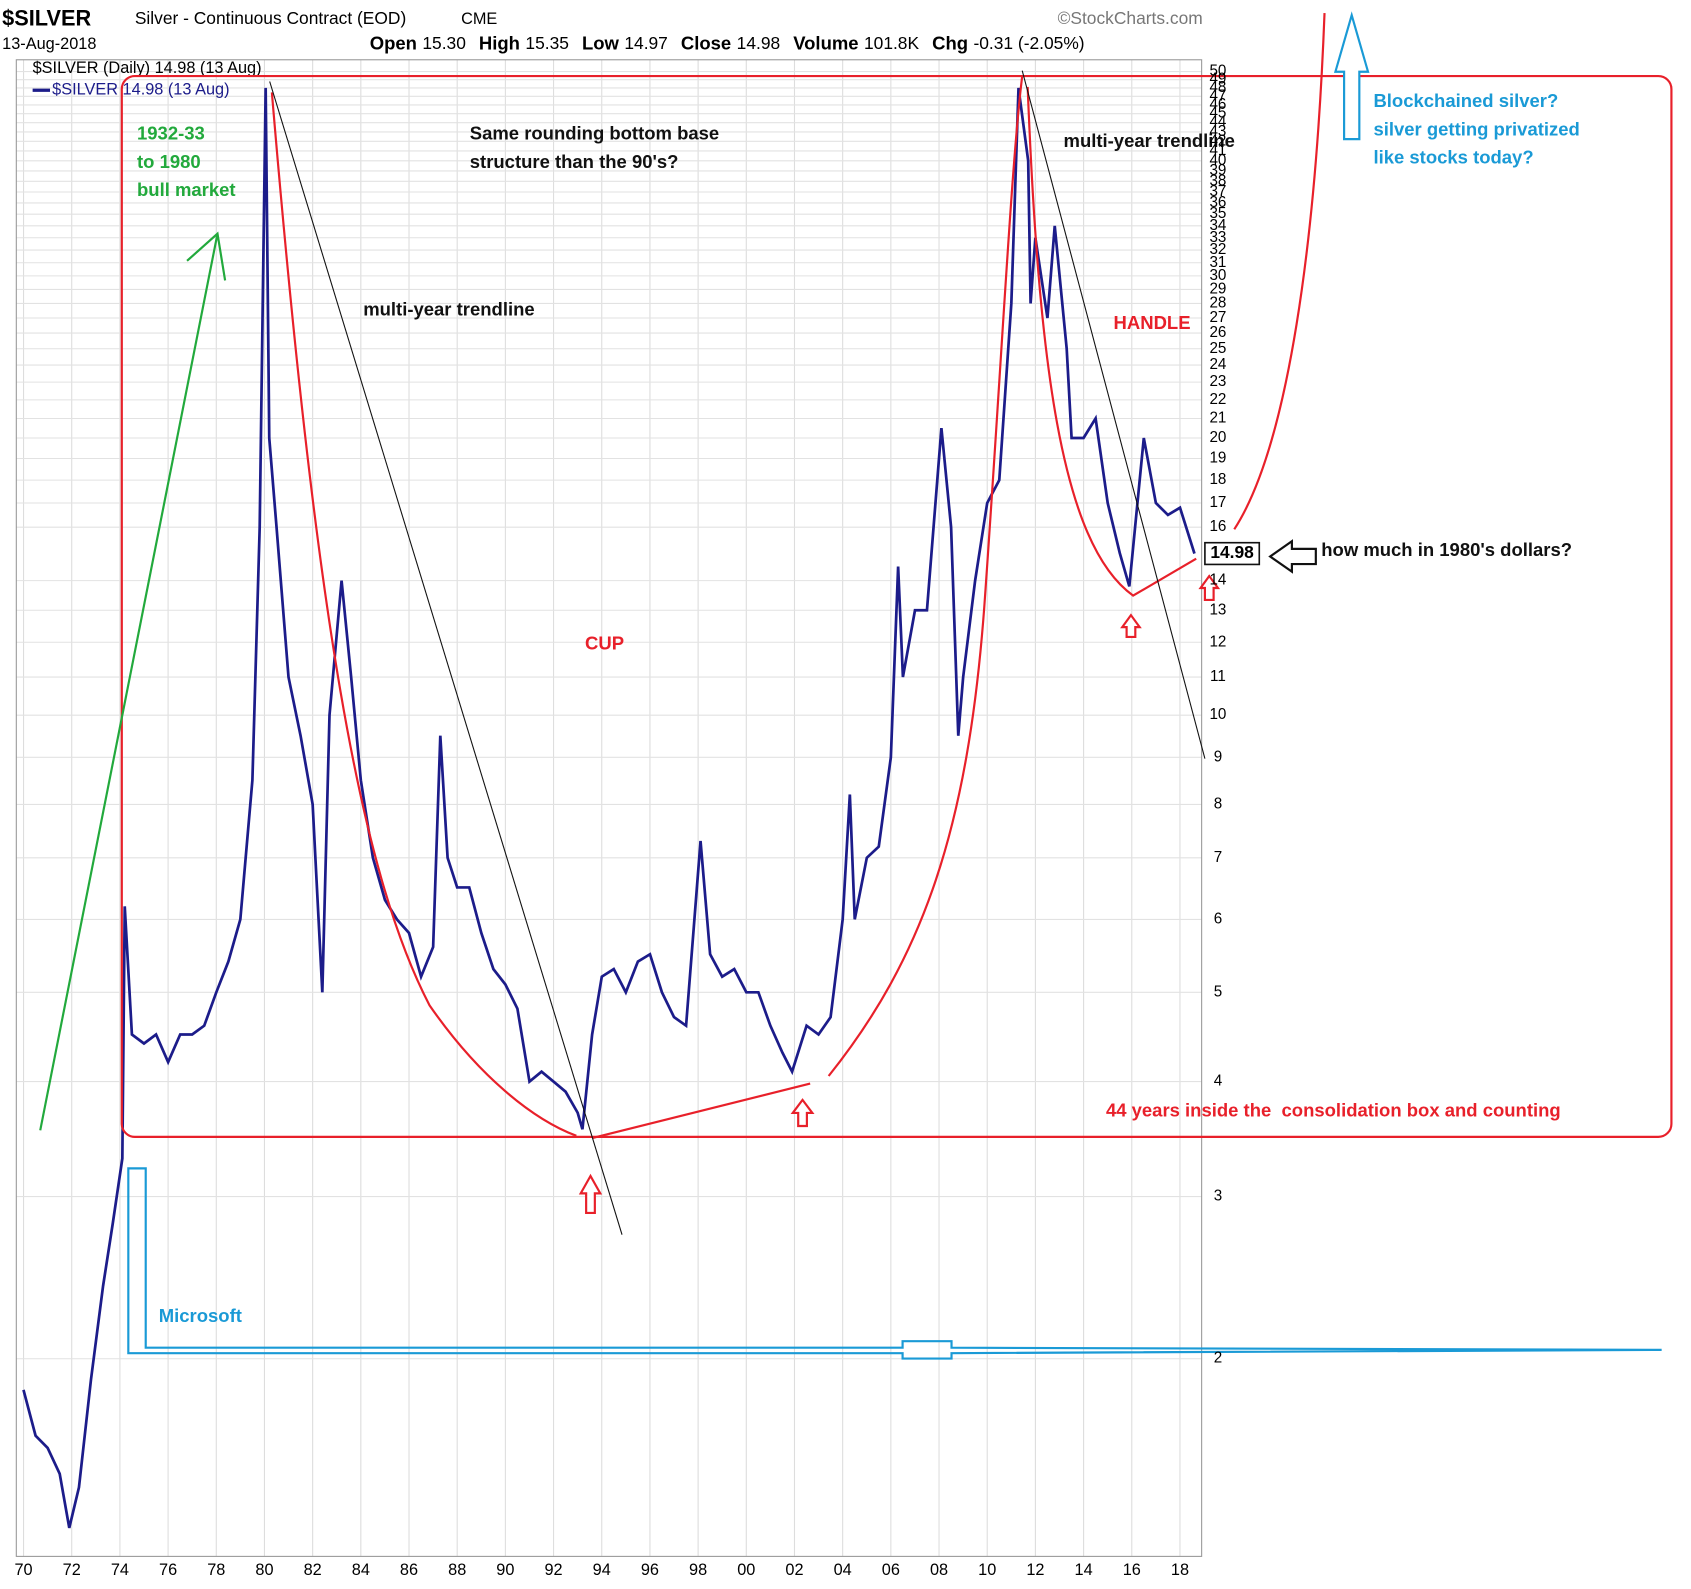  Describe the element at coordinates (1217, 180) in the screenshot. I see `y-tick-label: 38` at that location.